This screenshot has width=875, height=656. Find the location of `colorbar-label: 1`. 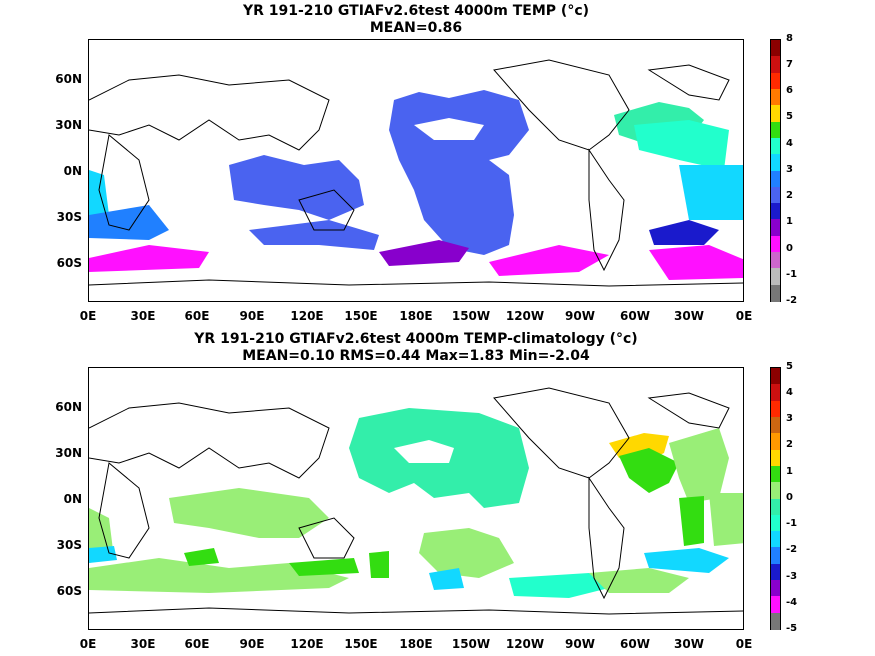

colorbar-label: 1 is located at coordinates (789, 471).